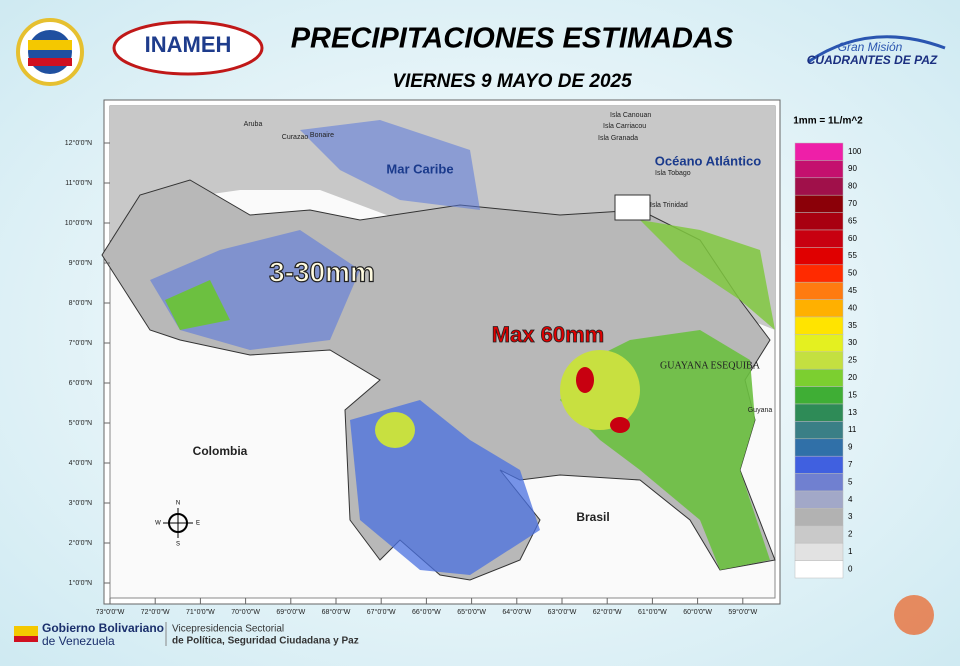 This screenshot has width=960, height=671. What do you see at coordinates (669, 205) in the screenshot?
I see `island-label: Isla Trinidad` at bounding box center [669, 205].